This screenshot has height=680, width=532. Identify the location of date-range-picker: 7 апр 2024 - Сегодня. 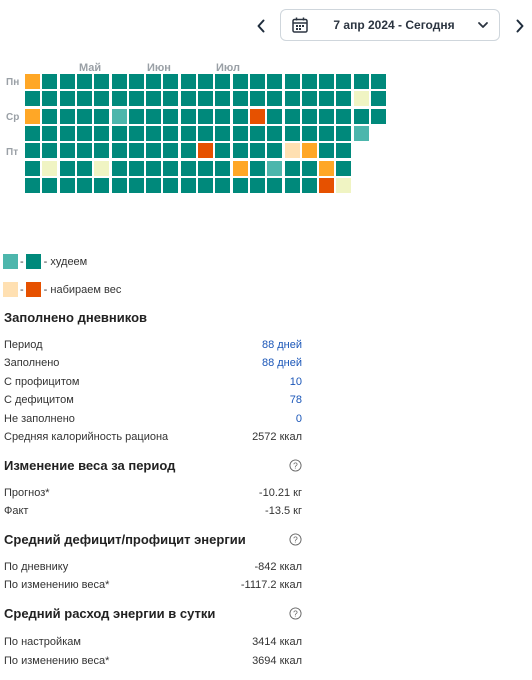
(390, 25).